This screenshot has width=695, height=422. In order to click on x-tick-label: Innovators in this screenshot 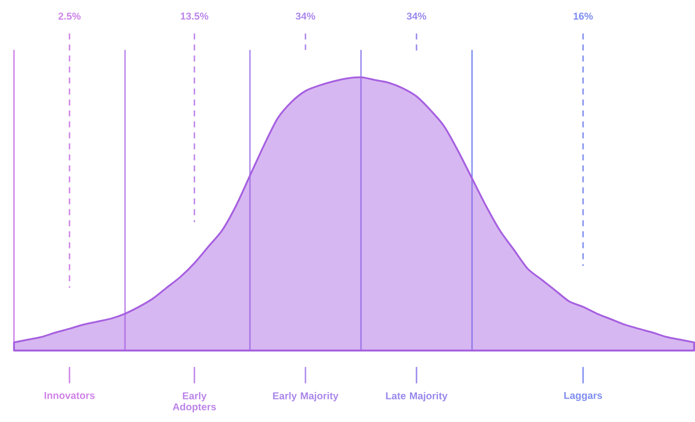, I will do `click(69, 395)`.